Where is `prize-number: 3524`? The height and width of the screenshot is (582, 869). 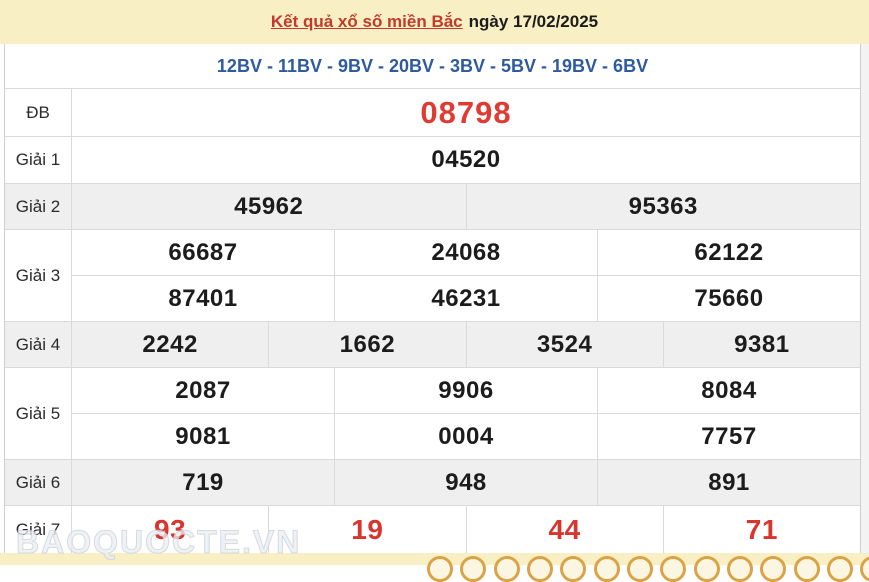
prize-number: 3524 is located at coordinates (564, 344).